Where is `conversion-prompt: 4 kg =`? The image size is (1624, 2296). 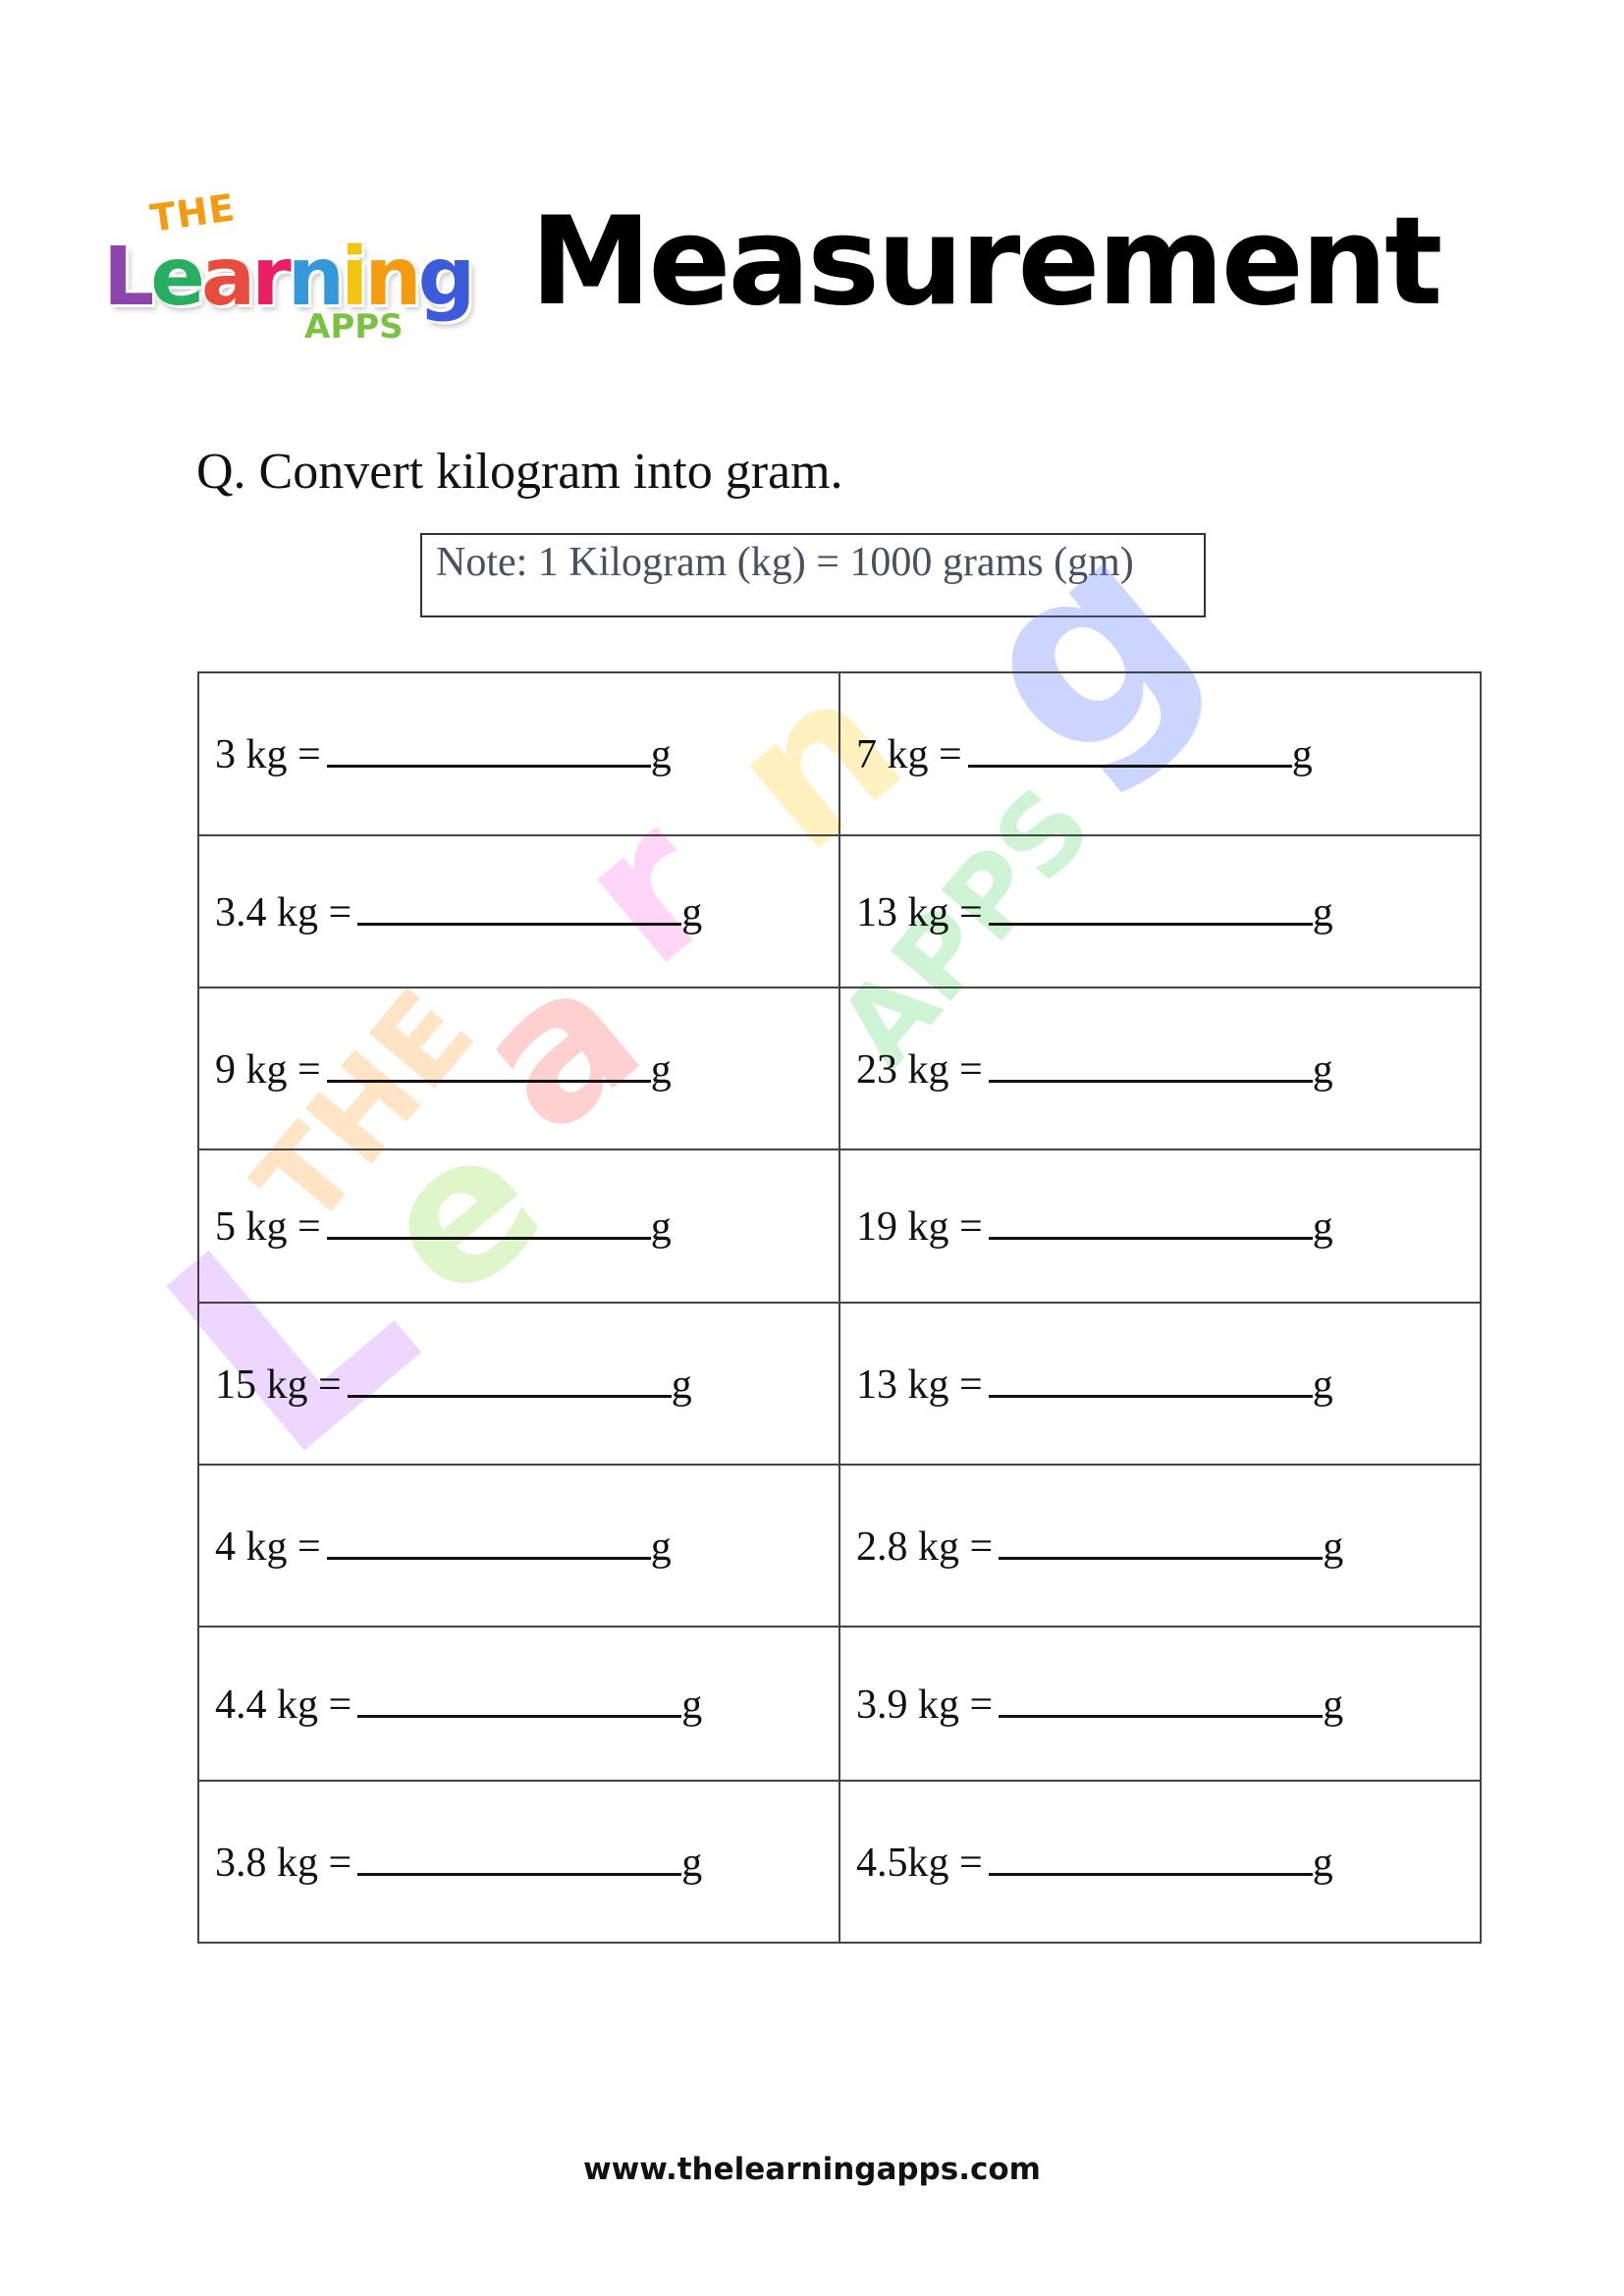
conversion-prompt: 4 kg = is located at coordinates (268, 1547).